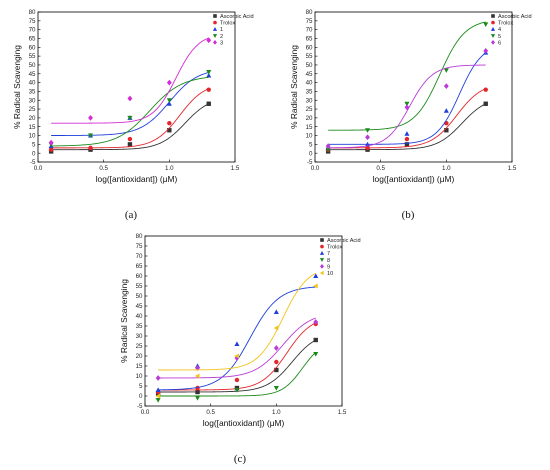 This screenshot has width=550, height=470. What do you see at coordinates (324, 261) in the screenshot?
I see `legend-item-8: 8` at bounding box center [324, 261].